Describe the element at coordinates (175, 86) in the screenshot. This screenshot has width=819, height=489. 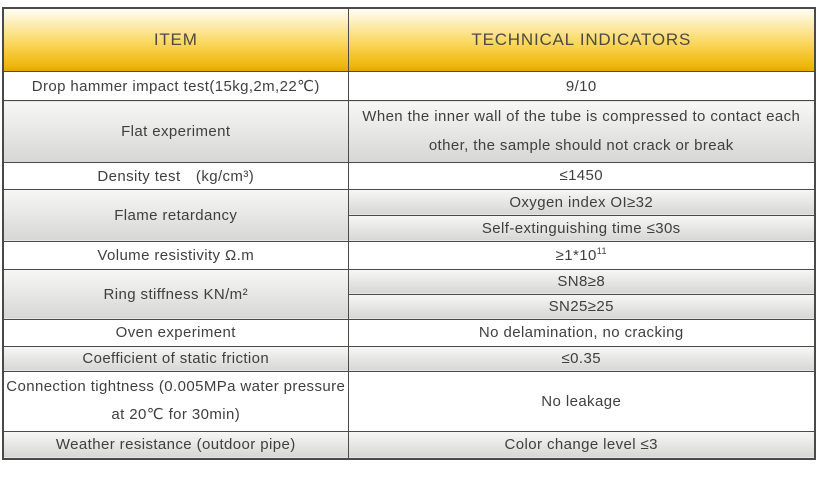
I see `item-drop-hammer: Drop hammer impact test(15kg,2m,22℃)` at that location.